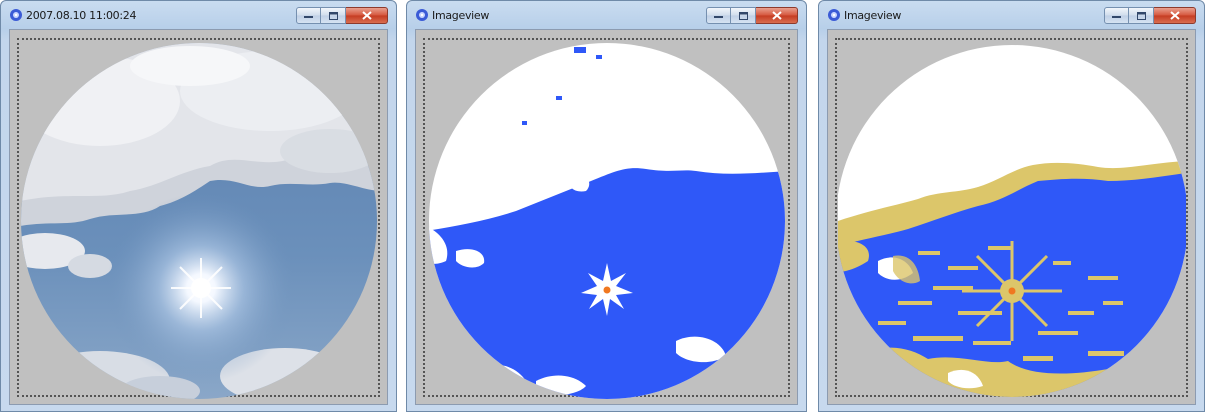 This screenshot has width=1205, height=414. Describe the element at coordinates (81, 15) in the screenshot. I see `window-title: 2007.08.10 11:00:24` at that location.